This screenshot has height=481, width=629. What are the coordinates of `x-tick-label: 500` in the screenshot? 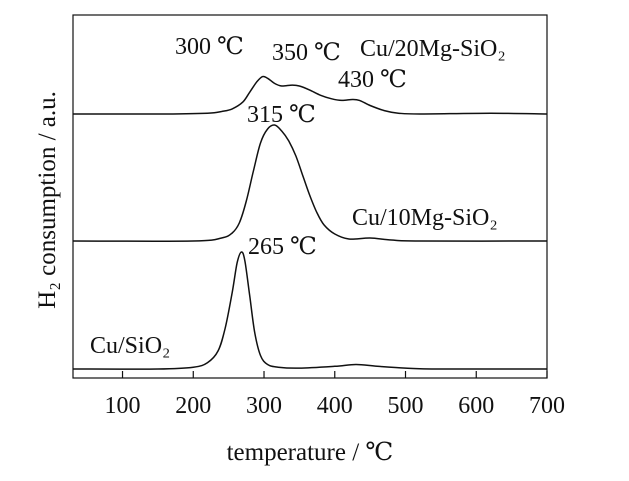 It's located at (406, 406).